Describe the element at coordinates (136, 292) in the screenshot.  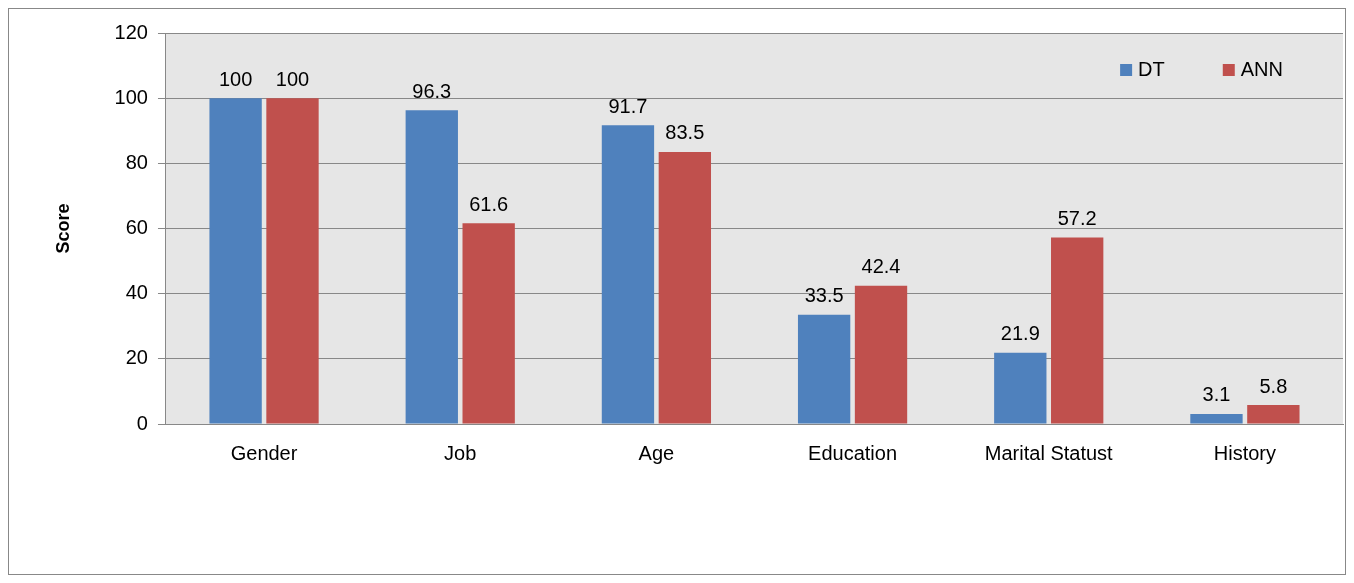
I see `y-tick-label: 40` at that location.